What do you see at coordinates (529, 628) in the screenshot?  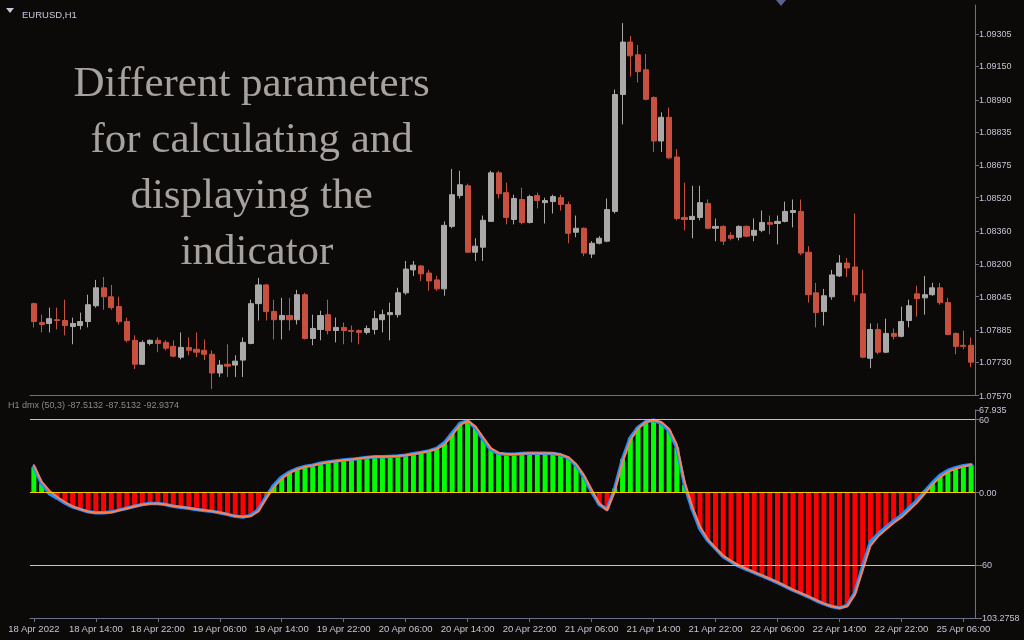 I see `x-tick-label: 20 Apr 22:00` at bounding box center [529, 628].